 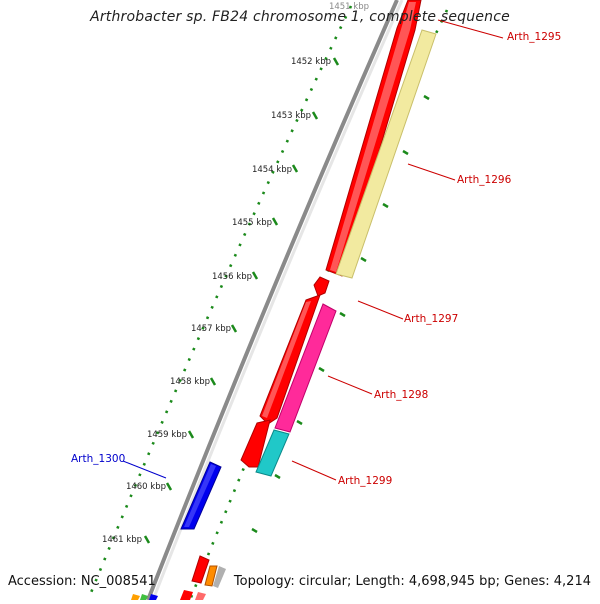 I want to click on tick-1453: 1453 kbp, so click(x=295, y=116).